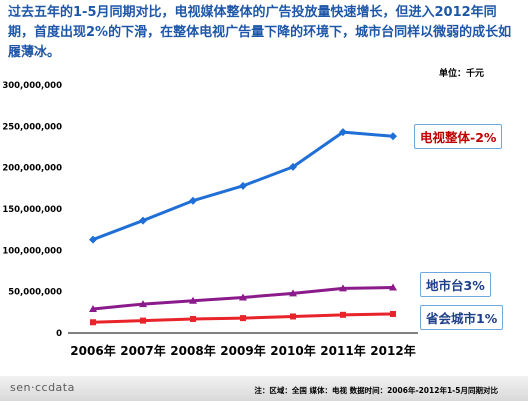  Describe the element at coordinates (461, 74) in the screenshot. I see `unit-label: 单位：千元` at that location.